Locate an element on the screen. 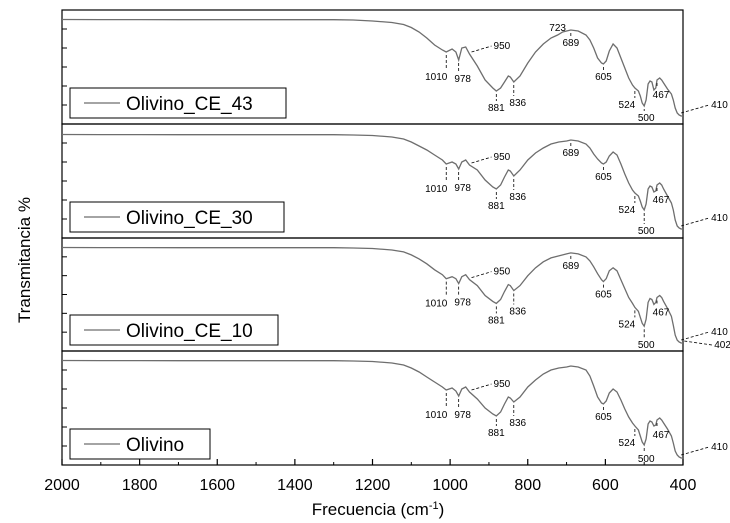 The image size is (730, 523). x-tick-label: 1200 is located at coordinates (373, 485).